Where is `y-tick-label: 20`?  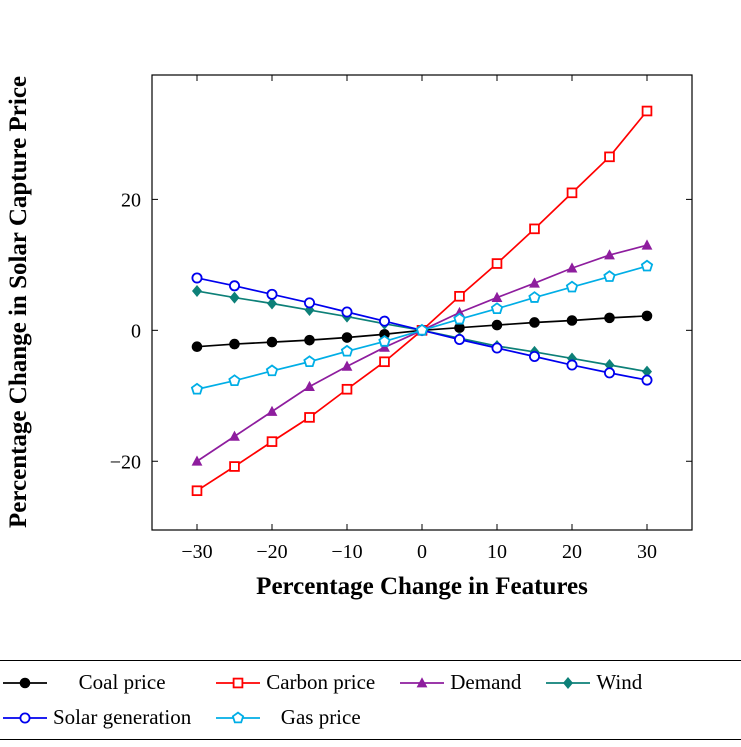 y-tick-label: 20 is located at coordinates (131, 200).